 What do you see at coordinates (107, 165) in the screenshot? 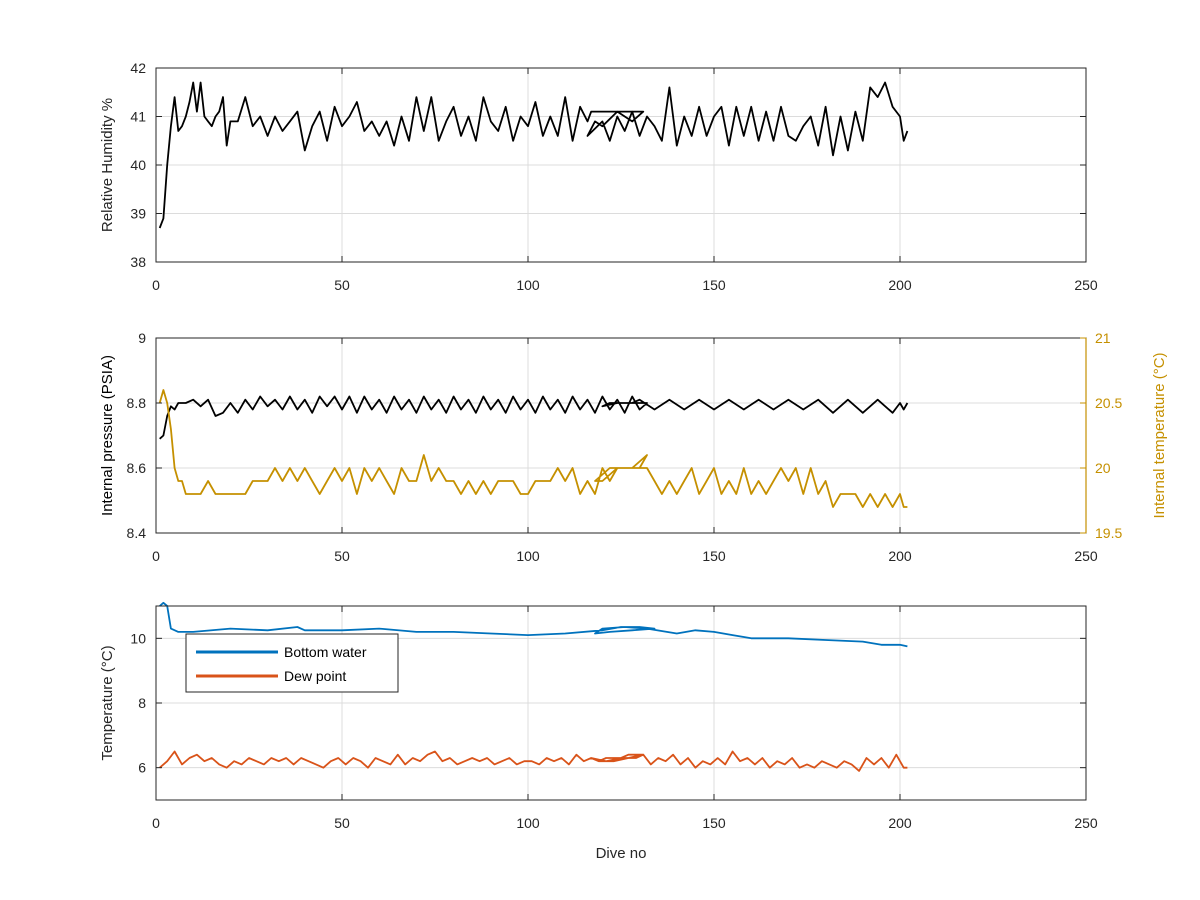
I see `y-axis-label: Relative Humidity %` at bounding box center [107, 165].